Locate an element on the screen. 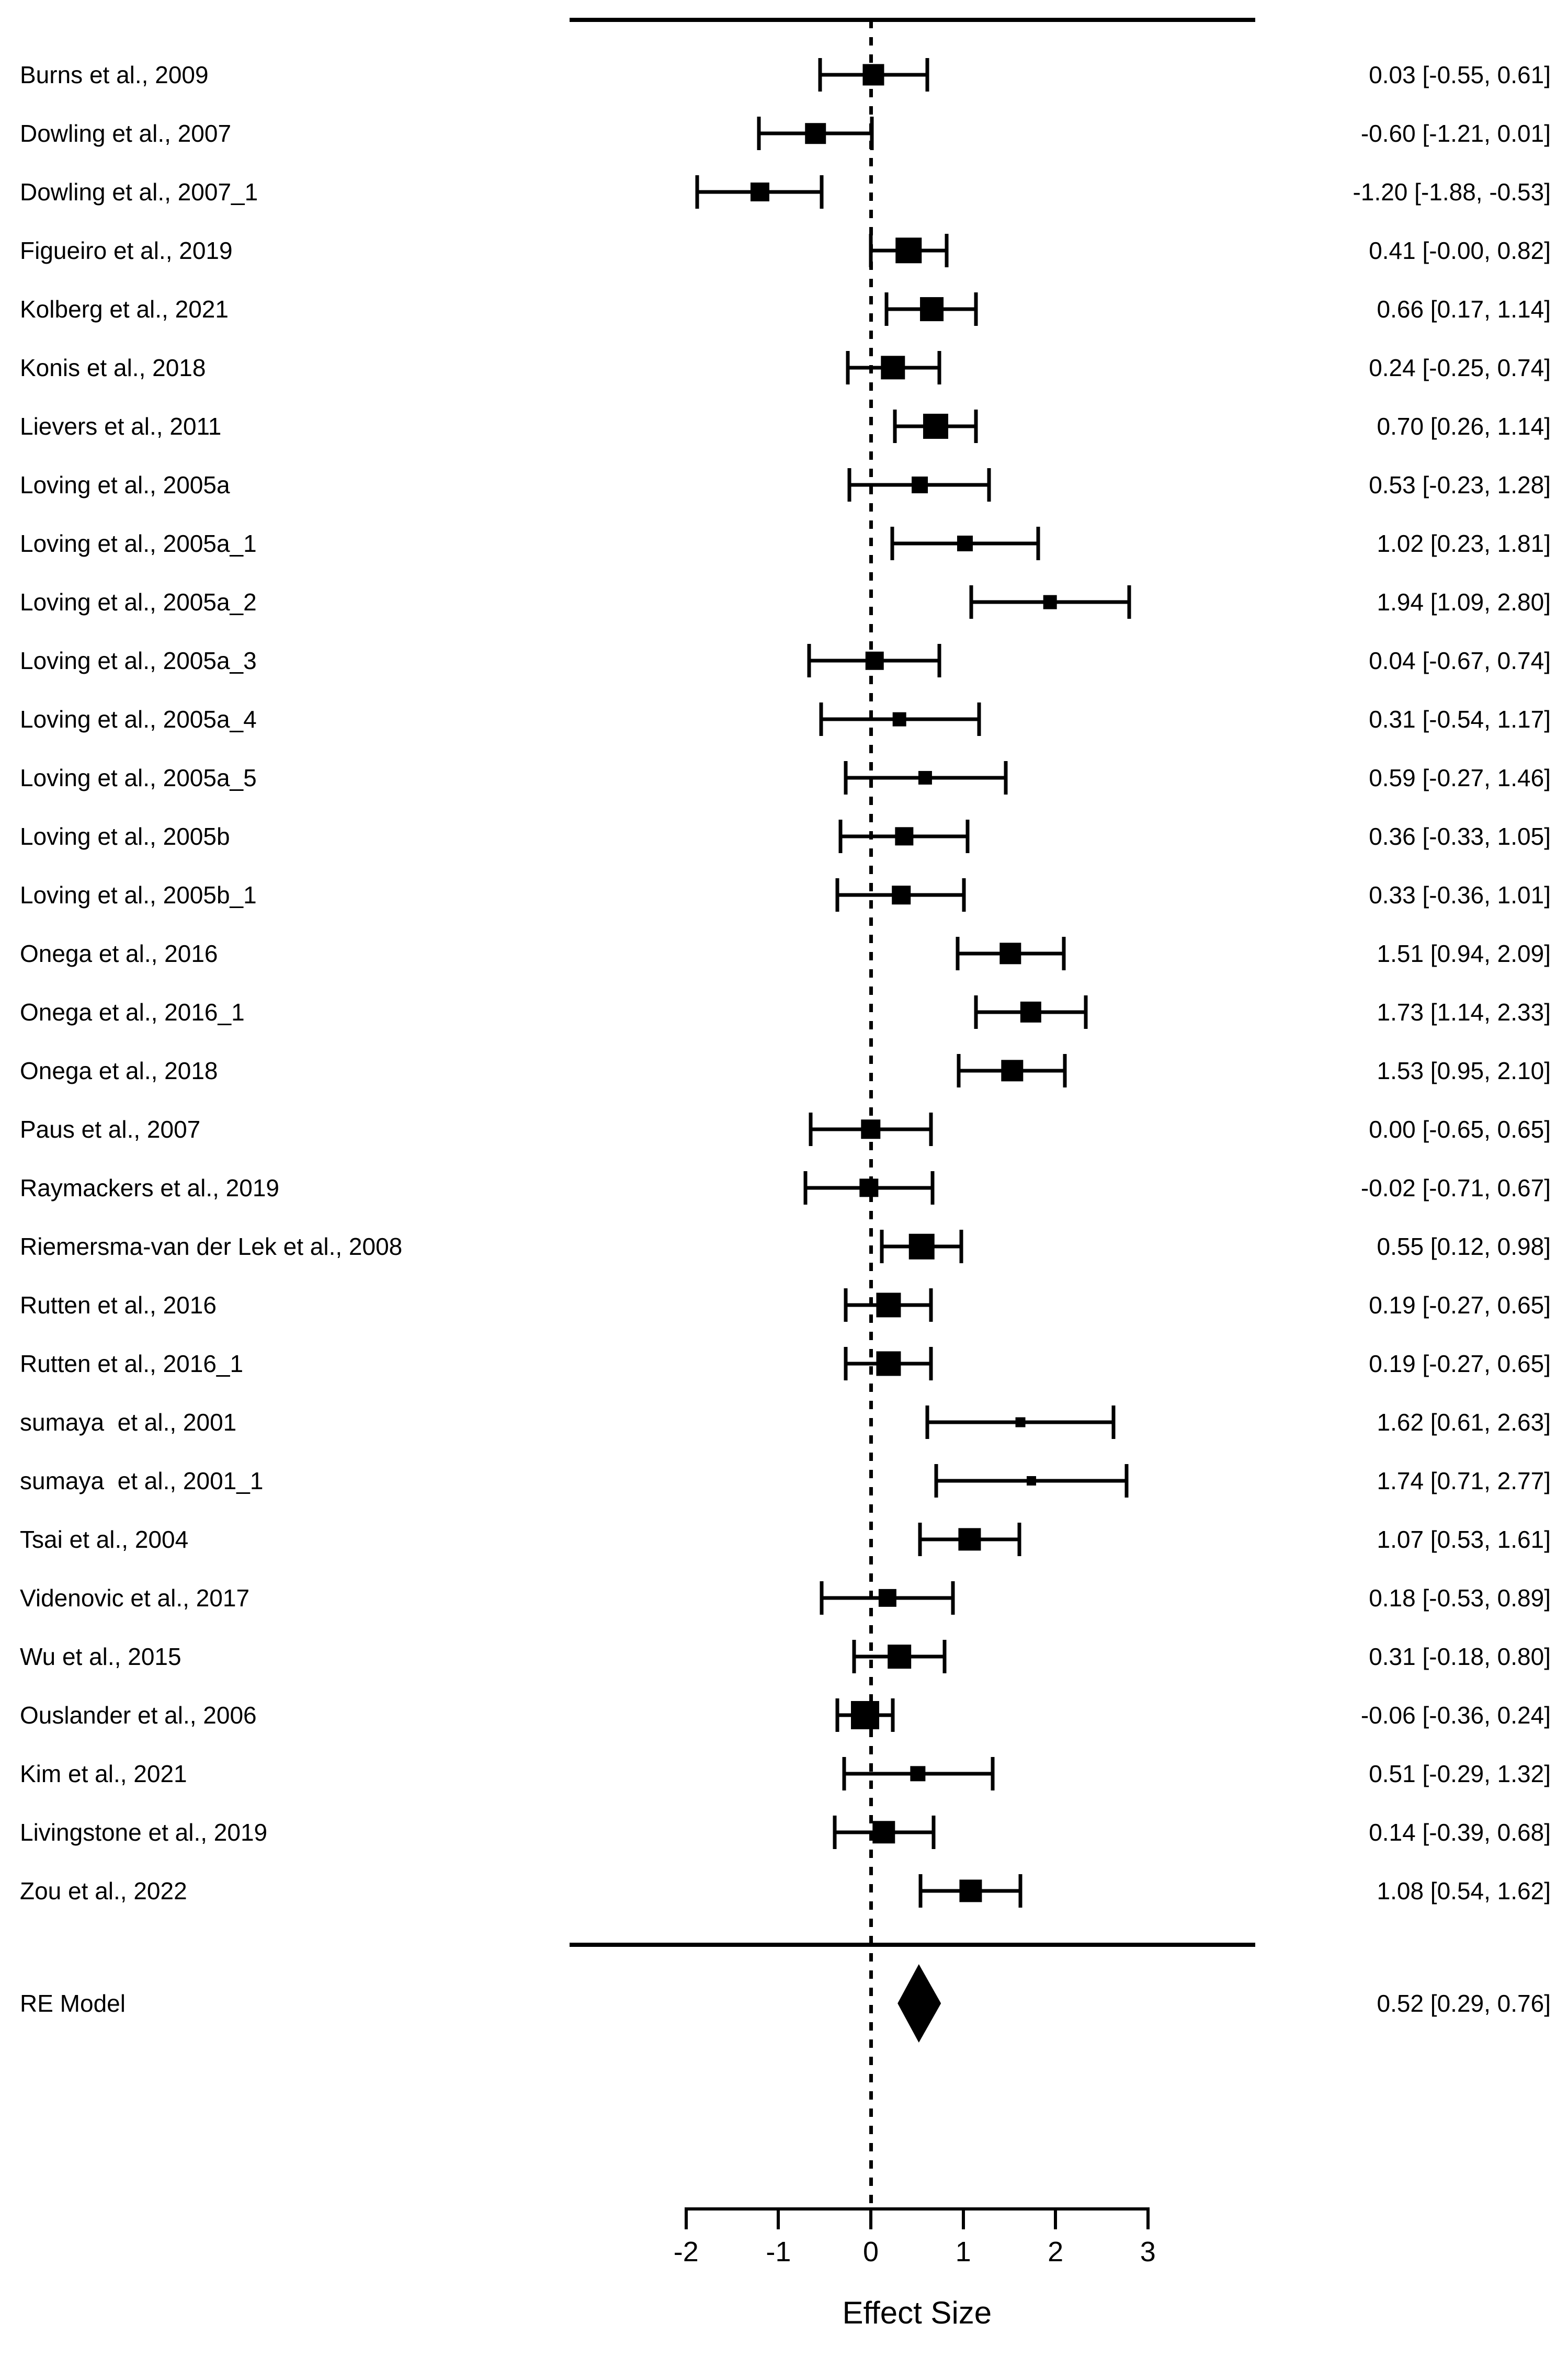  effect-size-value: -0.06 [-0.36, 0.24] is located at coordinates (1455, 1715).